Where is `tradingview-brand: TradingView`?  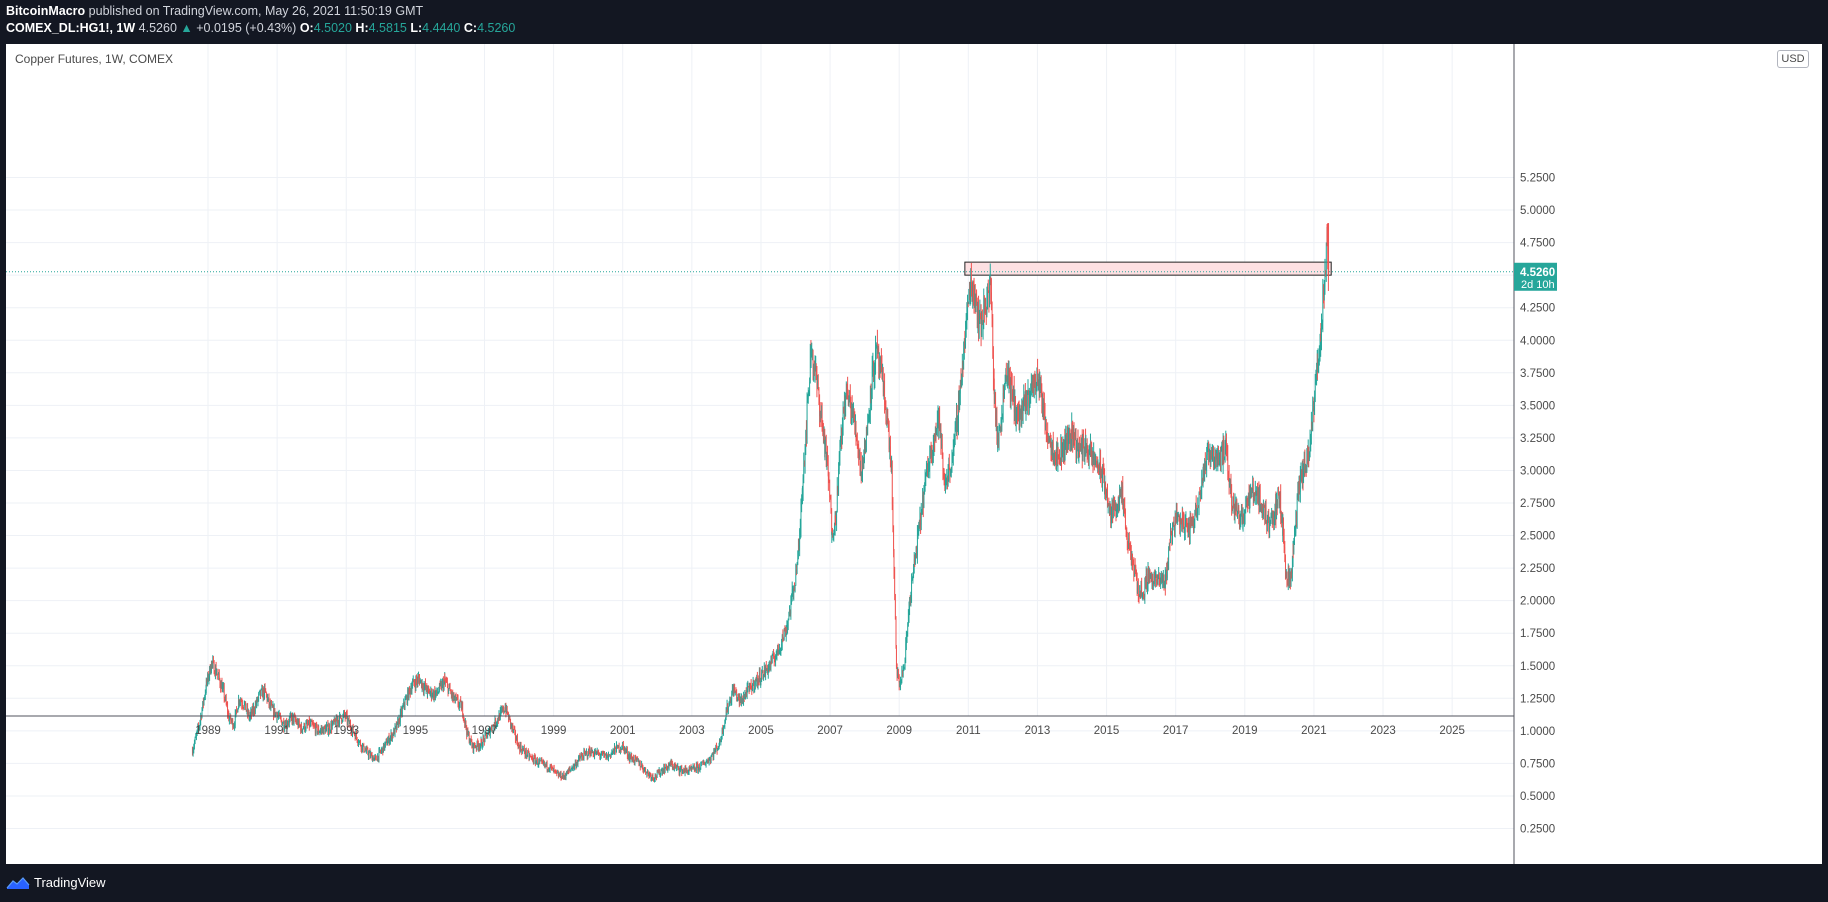
tradingview-brand: TradingView is located at coordinates (70, 882).